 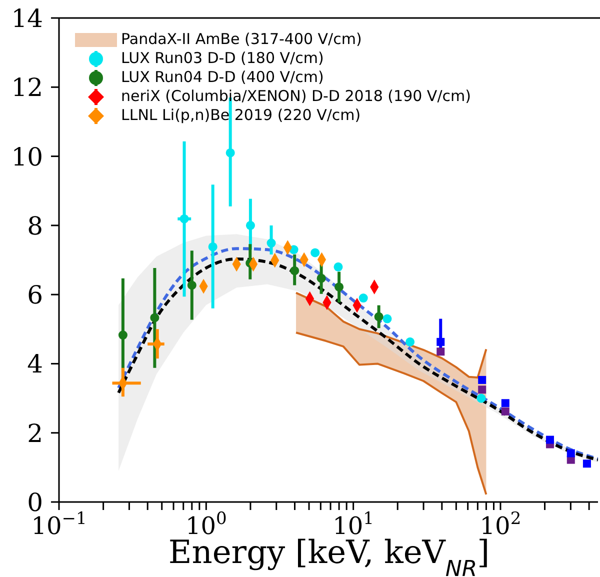 I want to click on y-tick-label: 2, so click(x=35, y=433).